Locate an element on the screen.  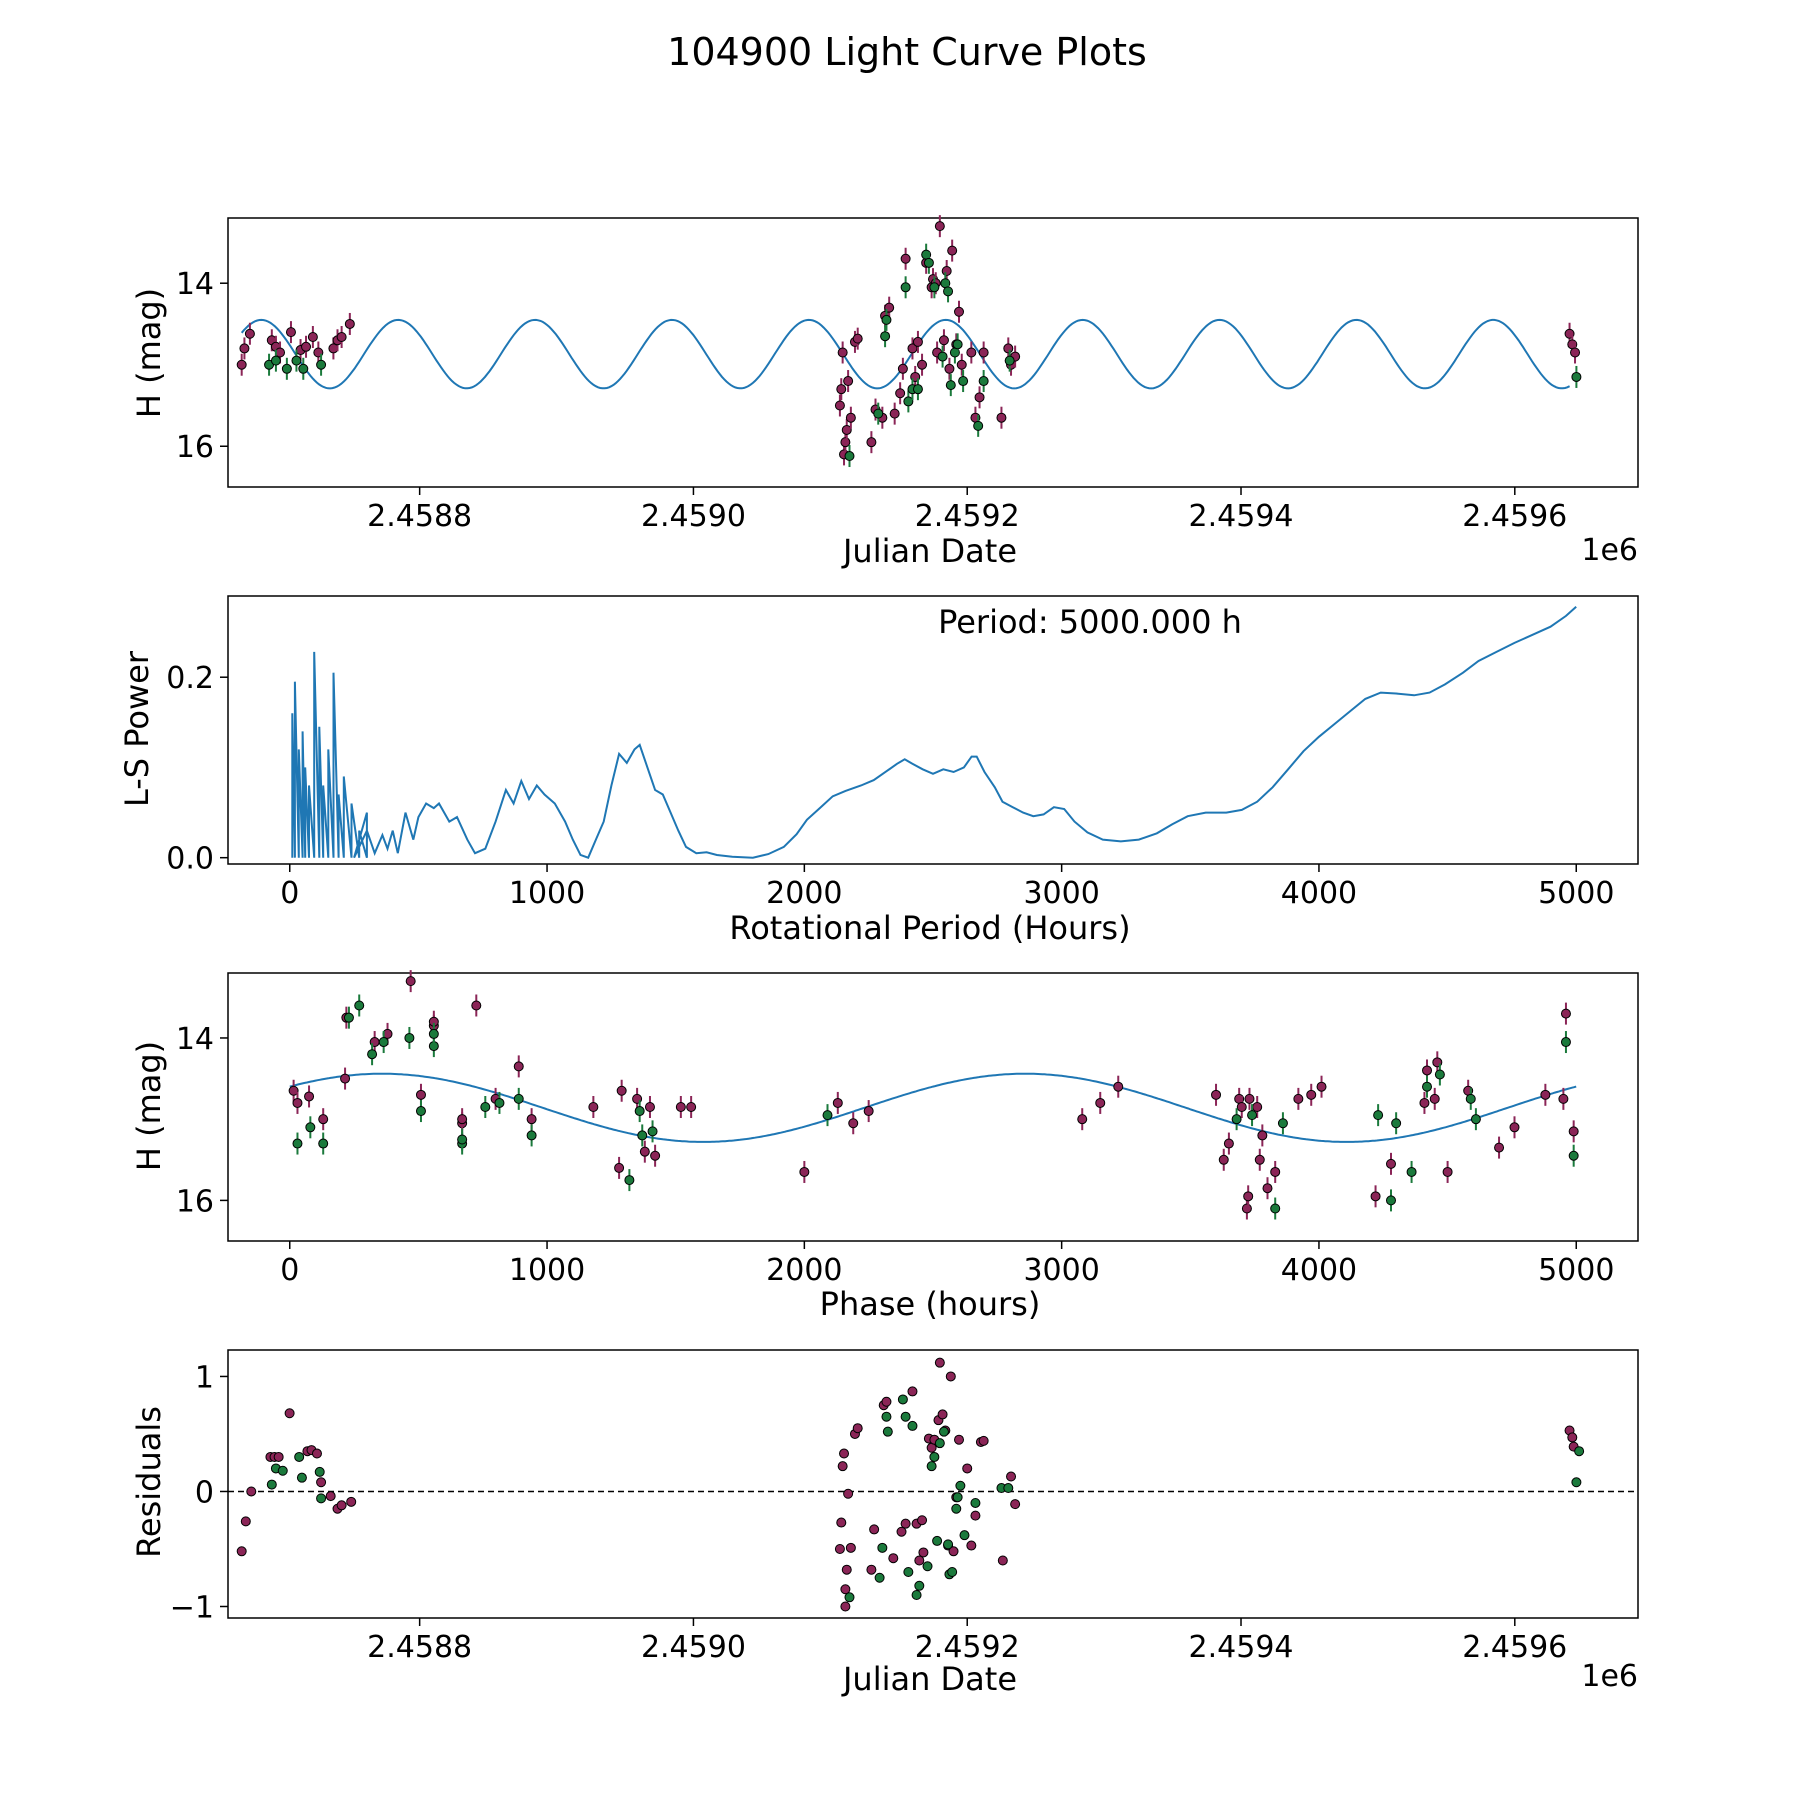
y-axis-label: H (mag) is located at coordinates (149, 1106).